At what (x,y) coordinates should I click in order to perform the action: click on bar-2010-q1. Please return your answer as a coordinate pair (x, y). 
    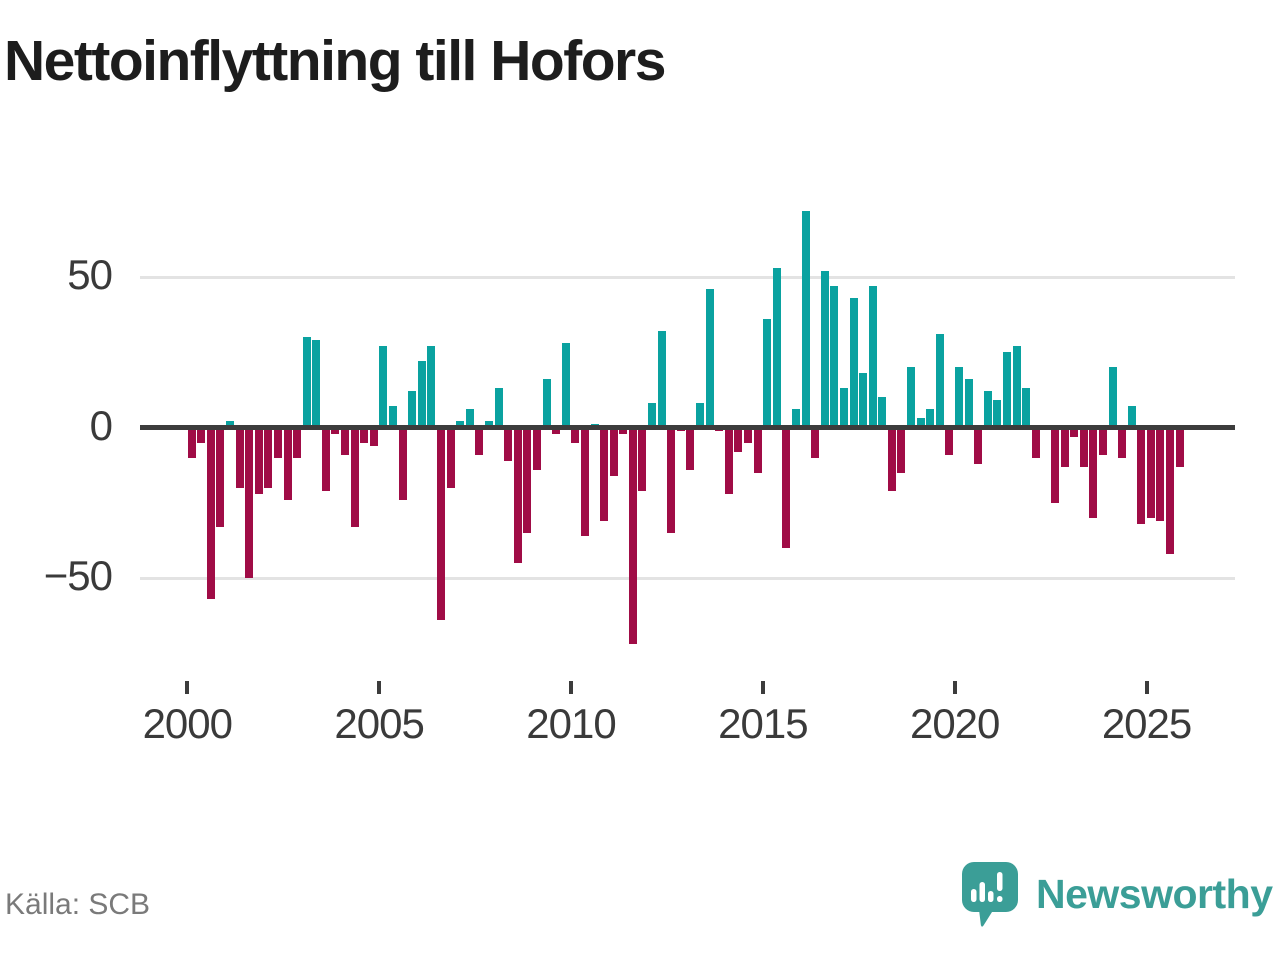
    Looking at the image, I should click on (575, 435).